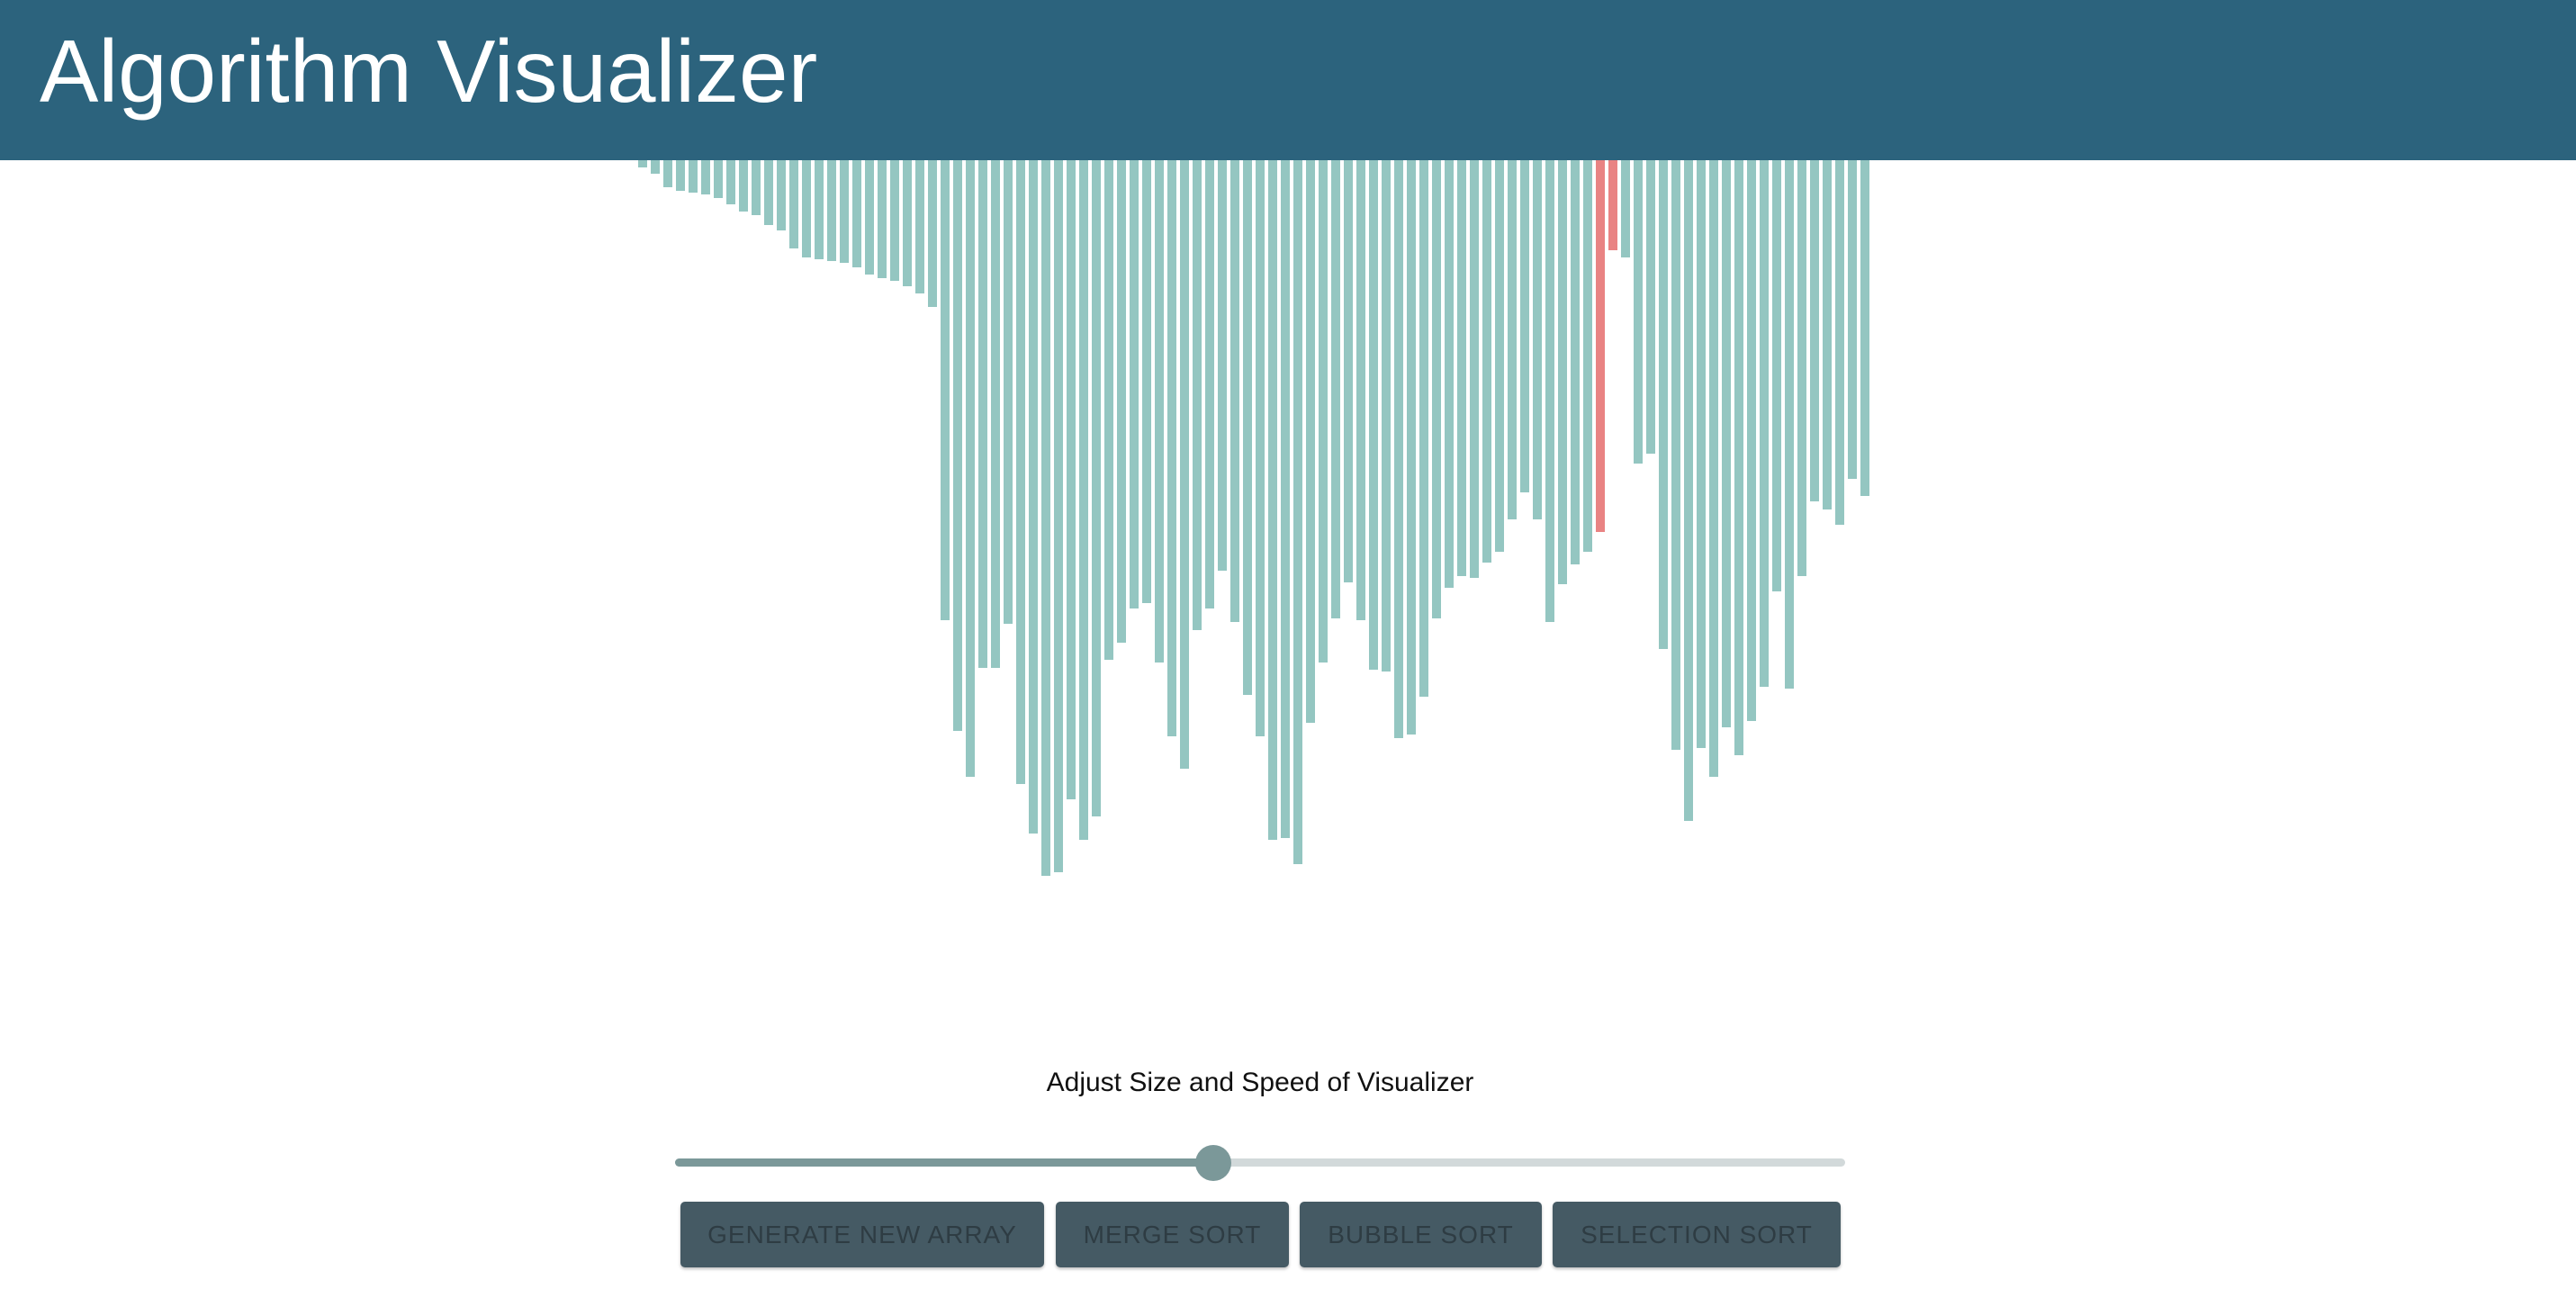  I want to click on merge-sort-button: MERGE SORT, so click(1172, 1234).